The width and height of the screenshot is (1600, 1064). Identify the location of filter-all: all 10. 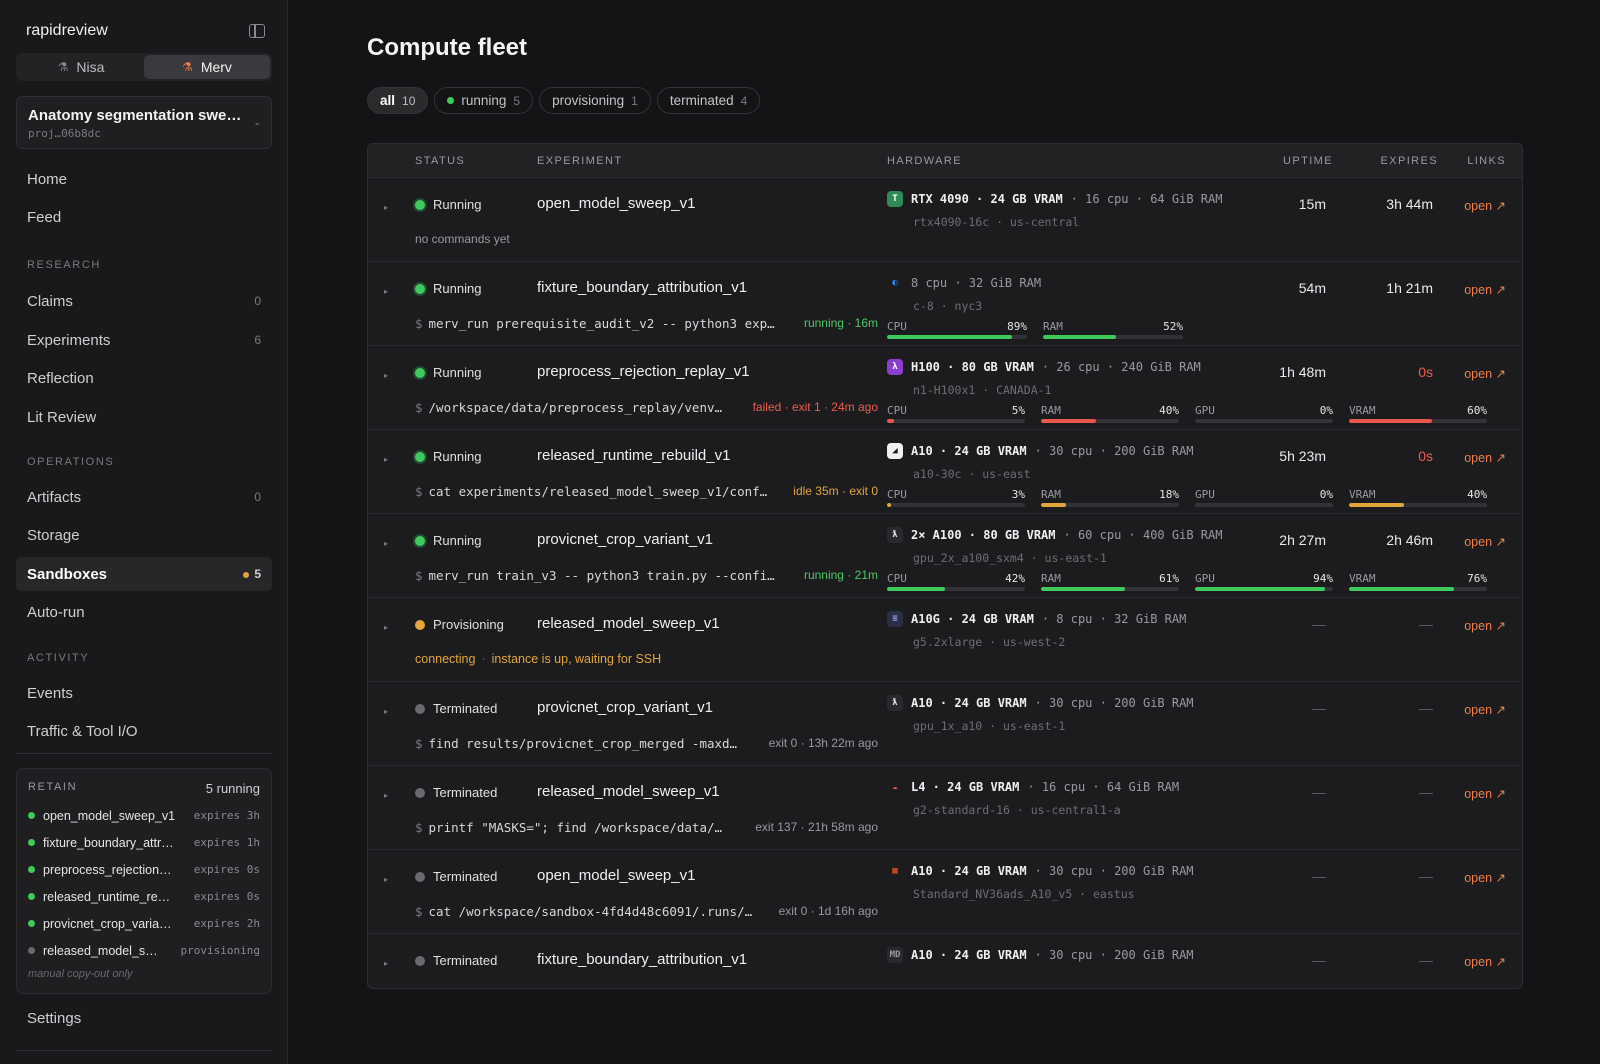
(398, 100).